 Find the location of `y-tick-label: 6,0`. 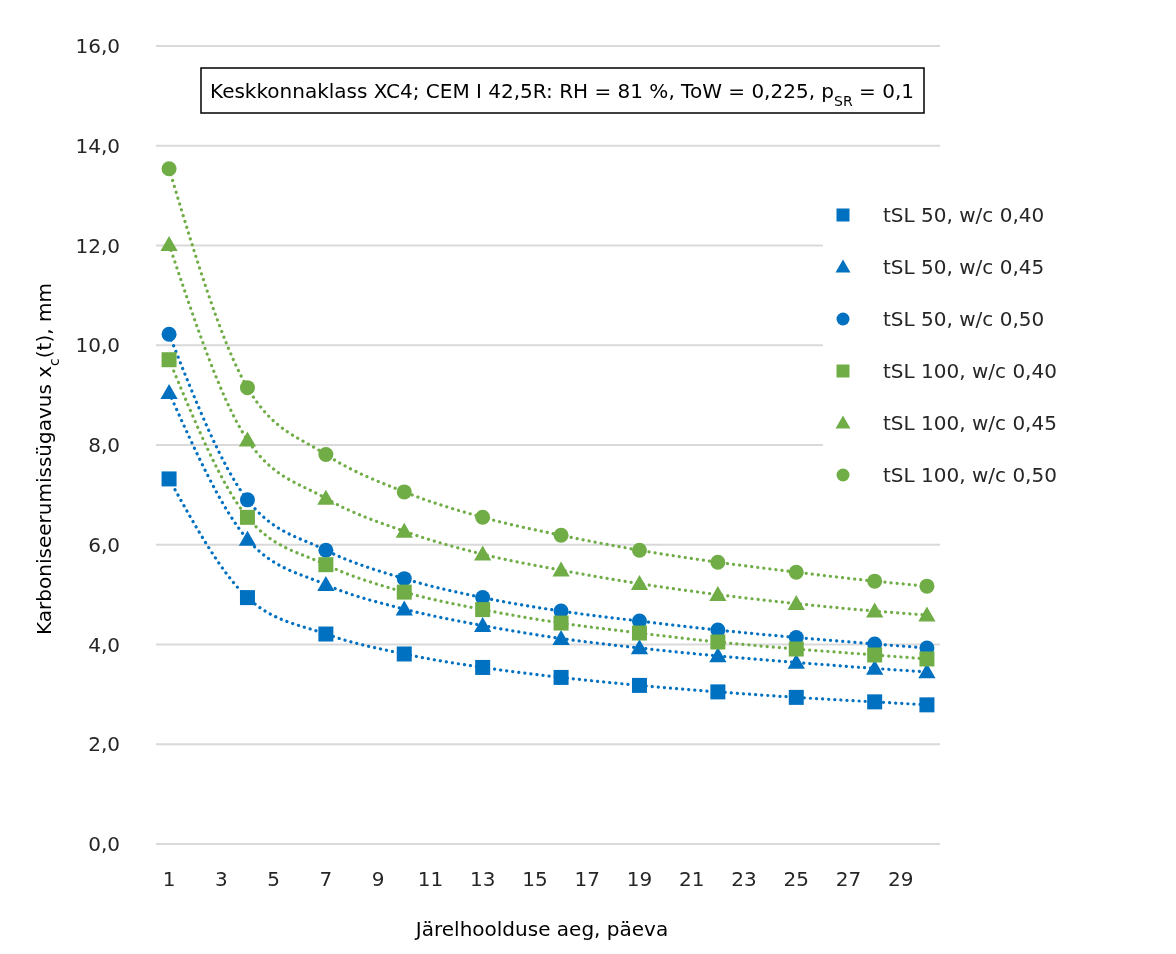

y-tick-label: 6,0 is located at coordinates (104, 544).